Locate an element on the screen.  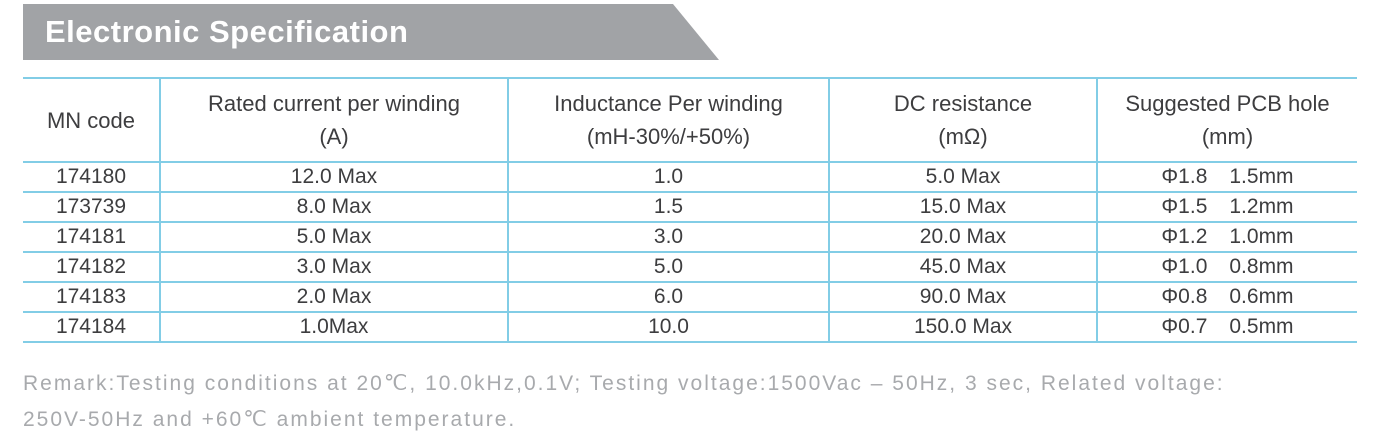
col-header-pcb-hole: Suggested PCB hole (mm) is located at coordinates (1226, 120).